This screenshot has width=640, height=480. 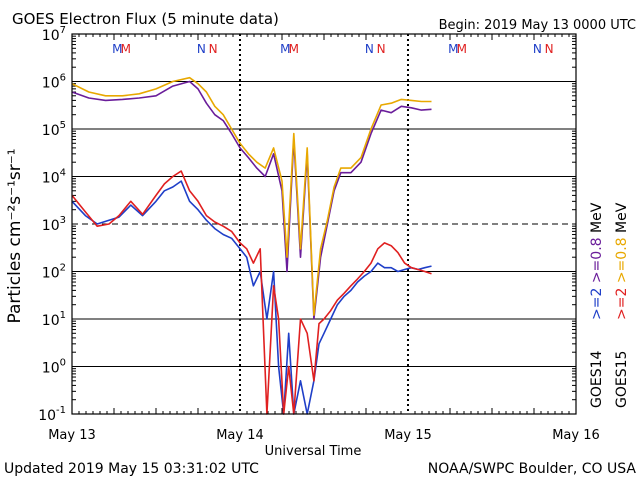 What do you see at coordinates (54, 367) in the screenshot?
I see `y-tick-label: 10⁰` at bounding box center [54, 367].